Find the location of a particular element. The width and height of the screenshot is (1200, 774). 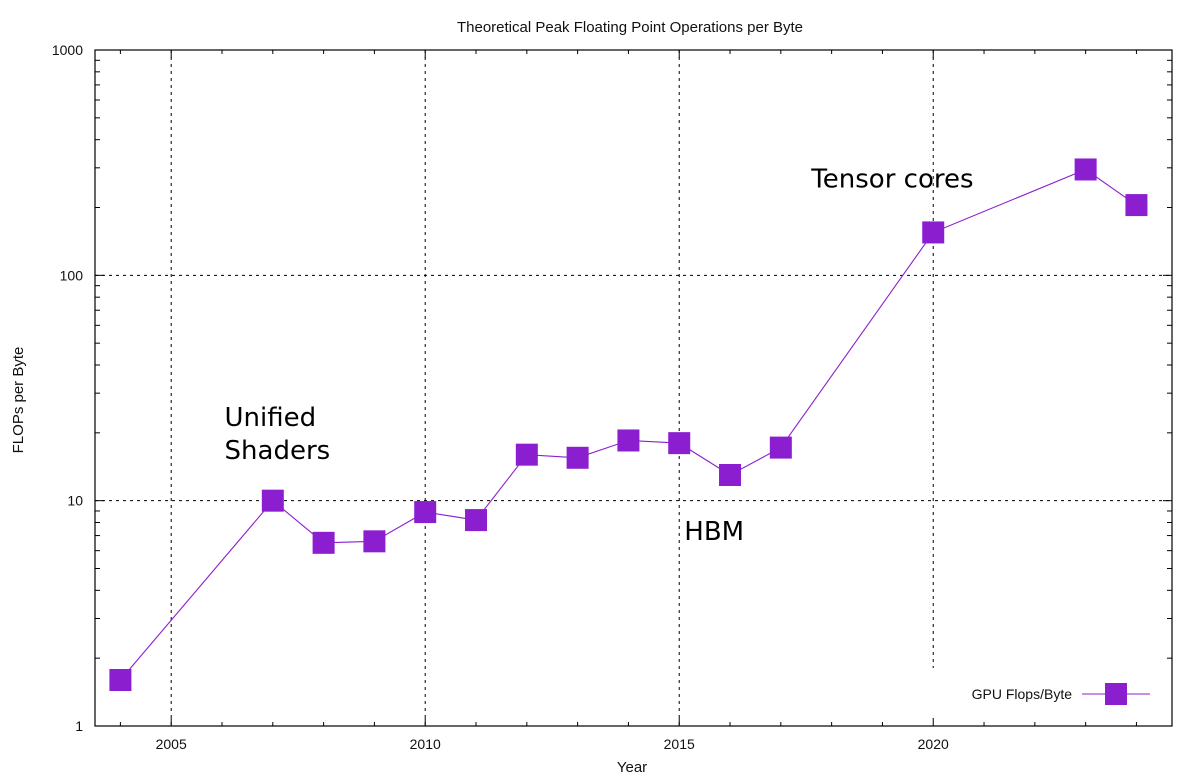

annotation-label: Shaders is located at coordinates (278, 451).